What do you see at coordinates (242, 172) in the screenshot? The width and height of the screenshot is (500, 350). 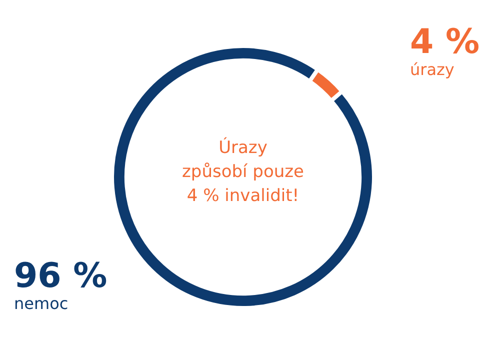 I see `text: Úrazy způsobí pouze 4 % invalidit!` at bounding box center [242, 172].